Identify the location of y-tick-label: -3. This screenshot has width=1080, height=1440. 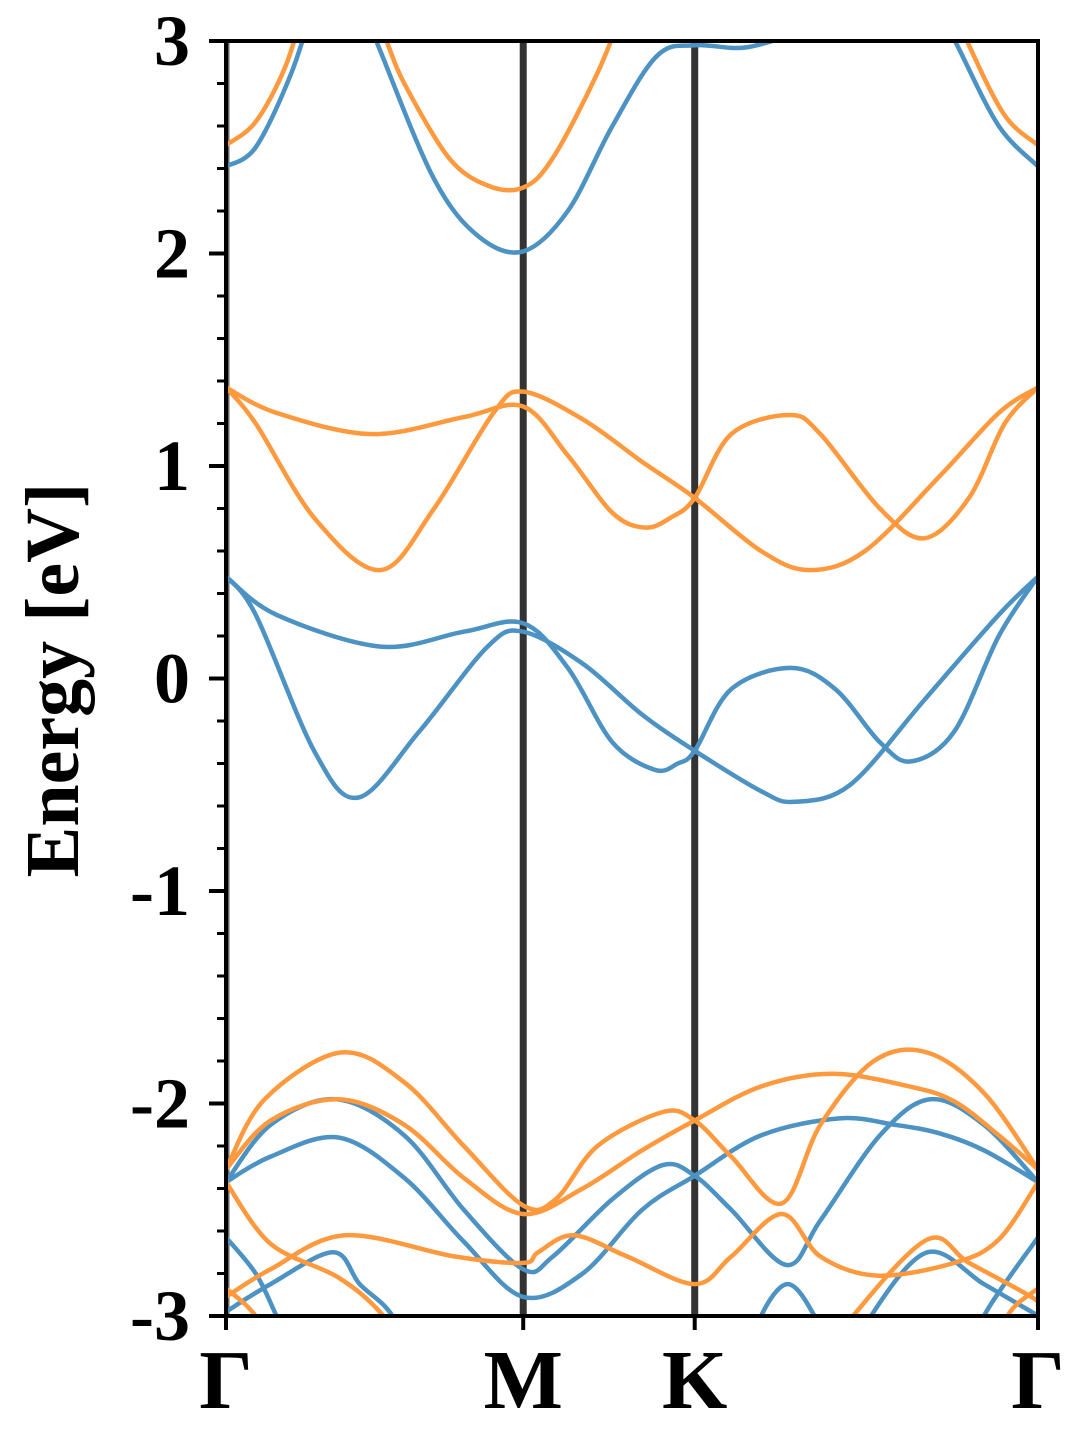
(160, 1316).